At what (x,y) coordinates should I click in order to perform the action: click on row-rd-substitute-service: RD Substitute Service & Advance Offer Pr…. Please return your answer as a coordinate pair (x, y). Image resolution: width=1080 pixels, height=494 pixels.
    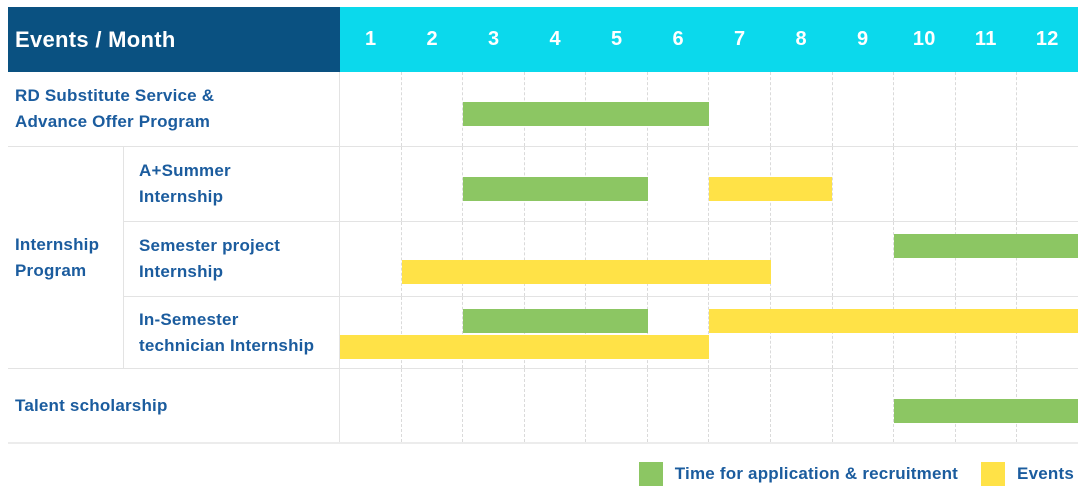
    Looking at the image, I should click on (543, 109).